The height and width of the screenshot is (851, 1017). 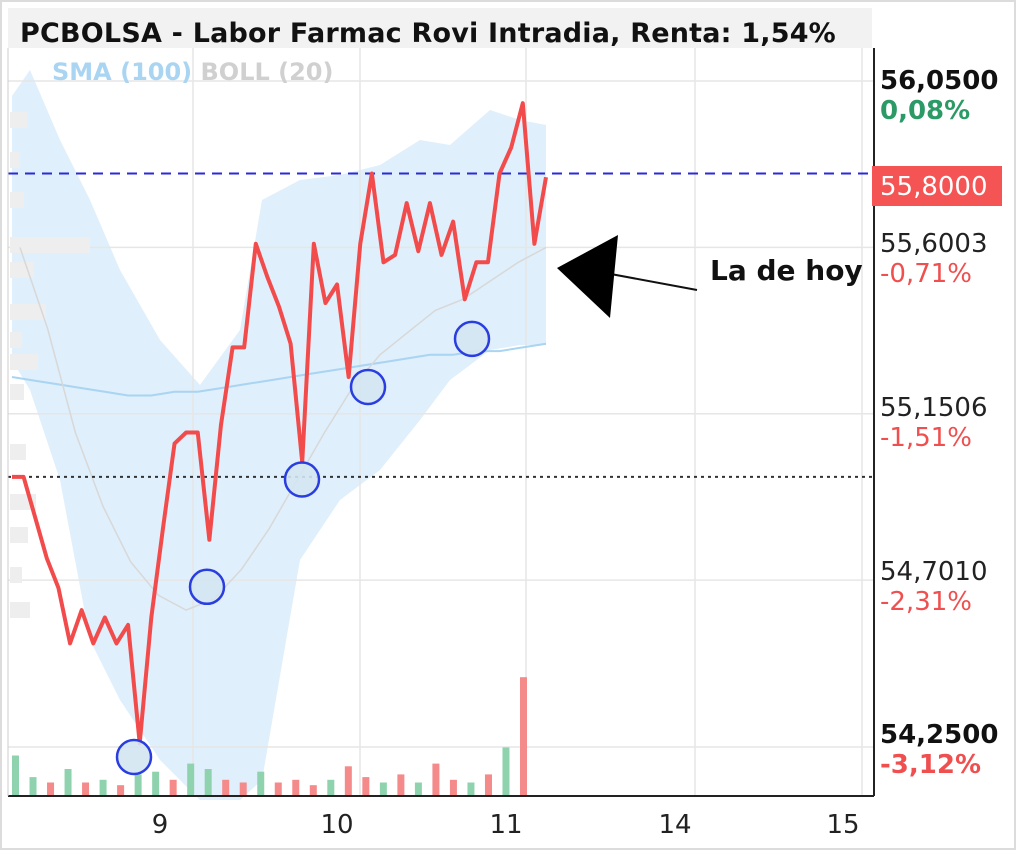 What do you see at coordinates (934, 244) in the screenshot?
I see `y-label-1: 55,6003` at bounding box center [934, 244].